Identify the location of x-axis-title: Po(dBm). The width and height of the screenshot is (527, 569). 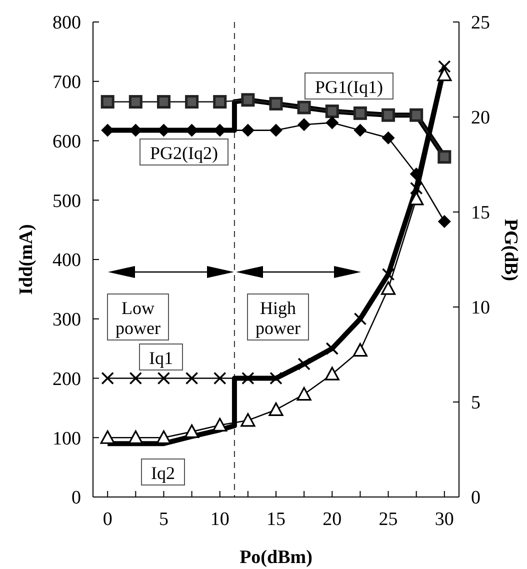
(276, 557).